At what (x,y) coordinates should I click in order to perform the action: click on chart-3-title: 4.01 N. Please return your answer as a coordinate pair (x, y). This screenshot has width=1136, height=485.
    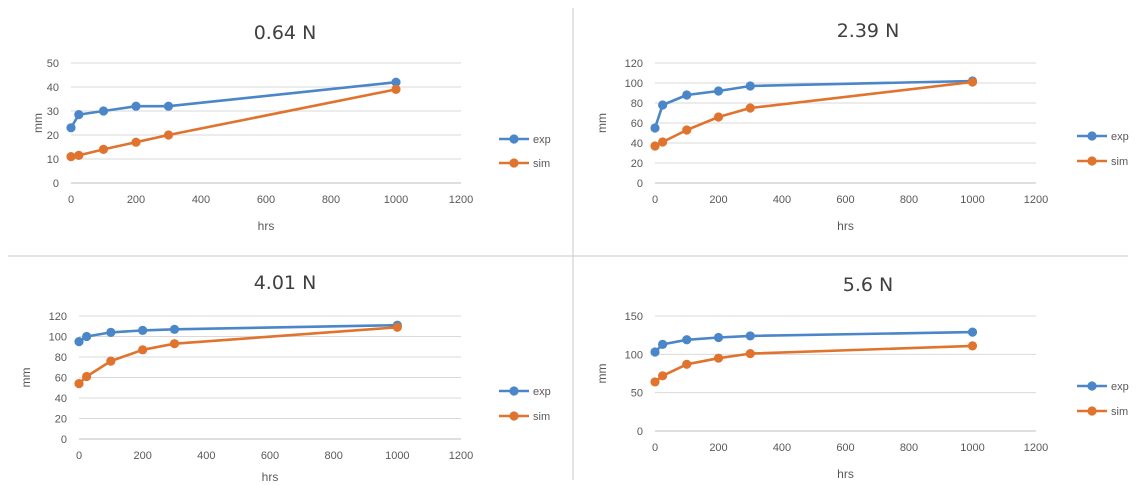
    Looking at the image, I should click on (285, 283).